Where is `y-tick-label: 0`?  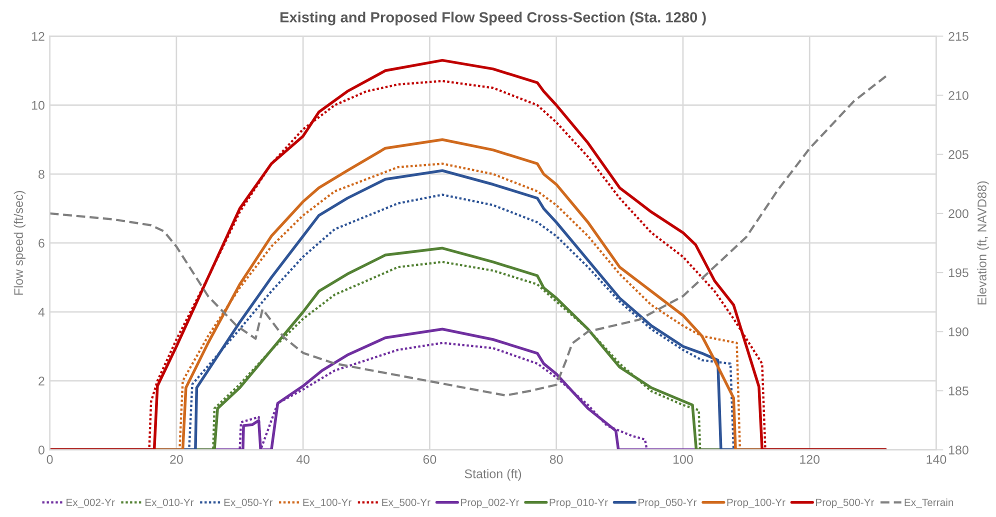
y-tick-label: 0 is located at coordinates (41, 450).